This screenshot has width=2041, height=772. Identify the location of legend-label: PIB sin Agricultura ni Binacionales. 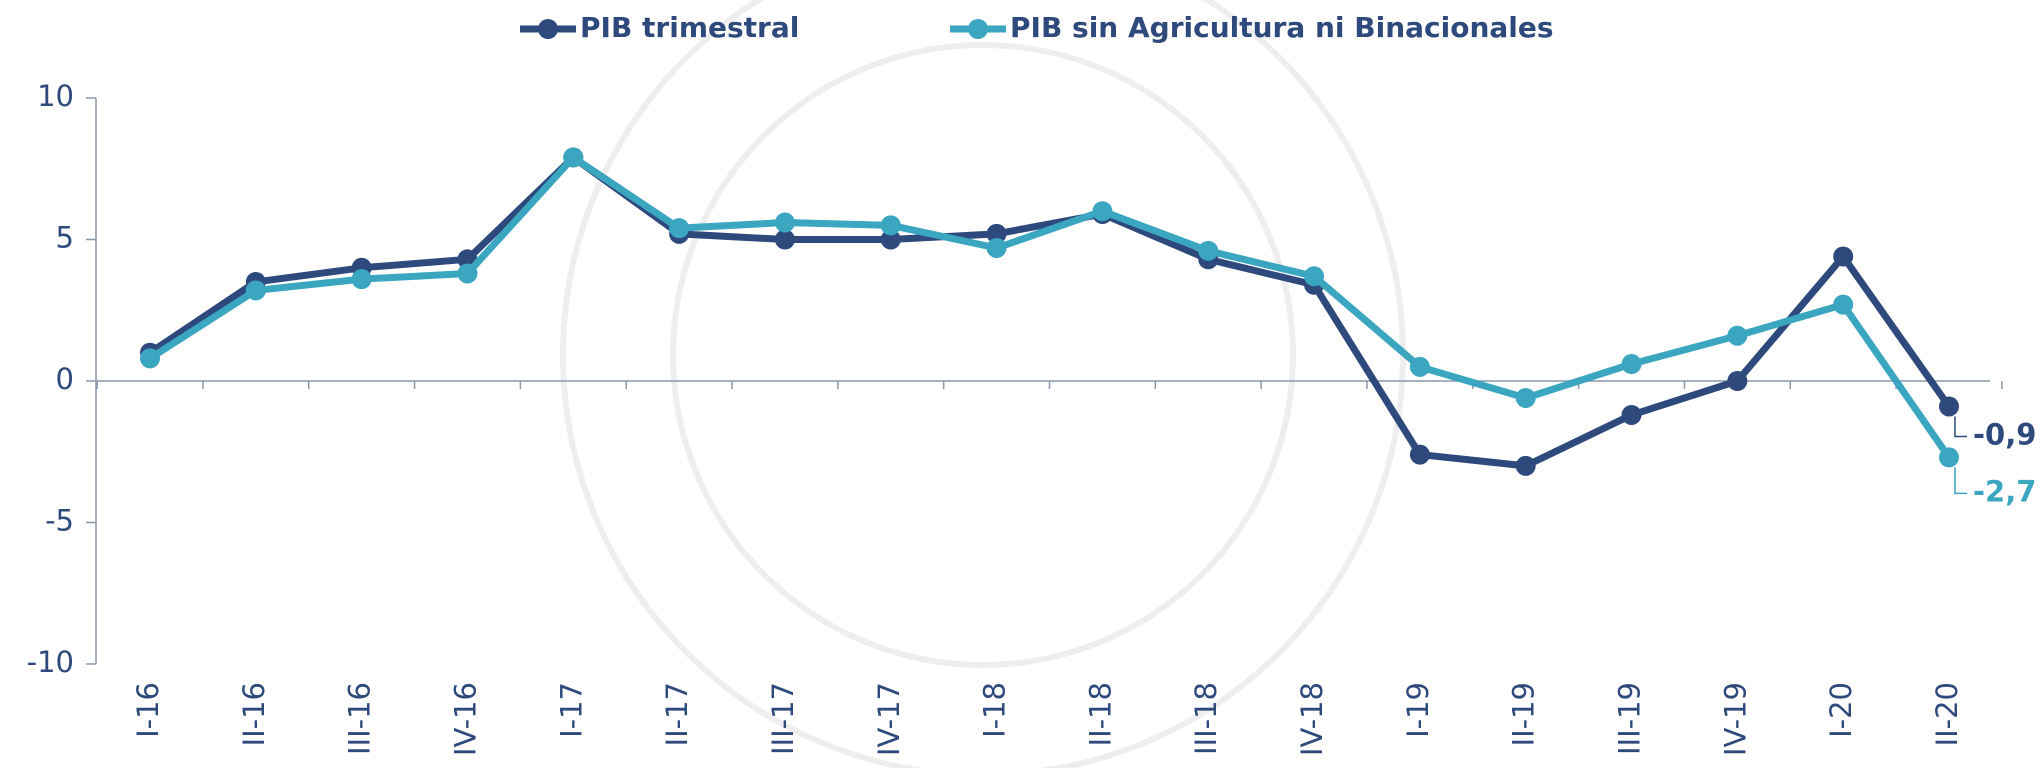
(1282, 27).